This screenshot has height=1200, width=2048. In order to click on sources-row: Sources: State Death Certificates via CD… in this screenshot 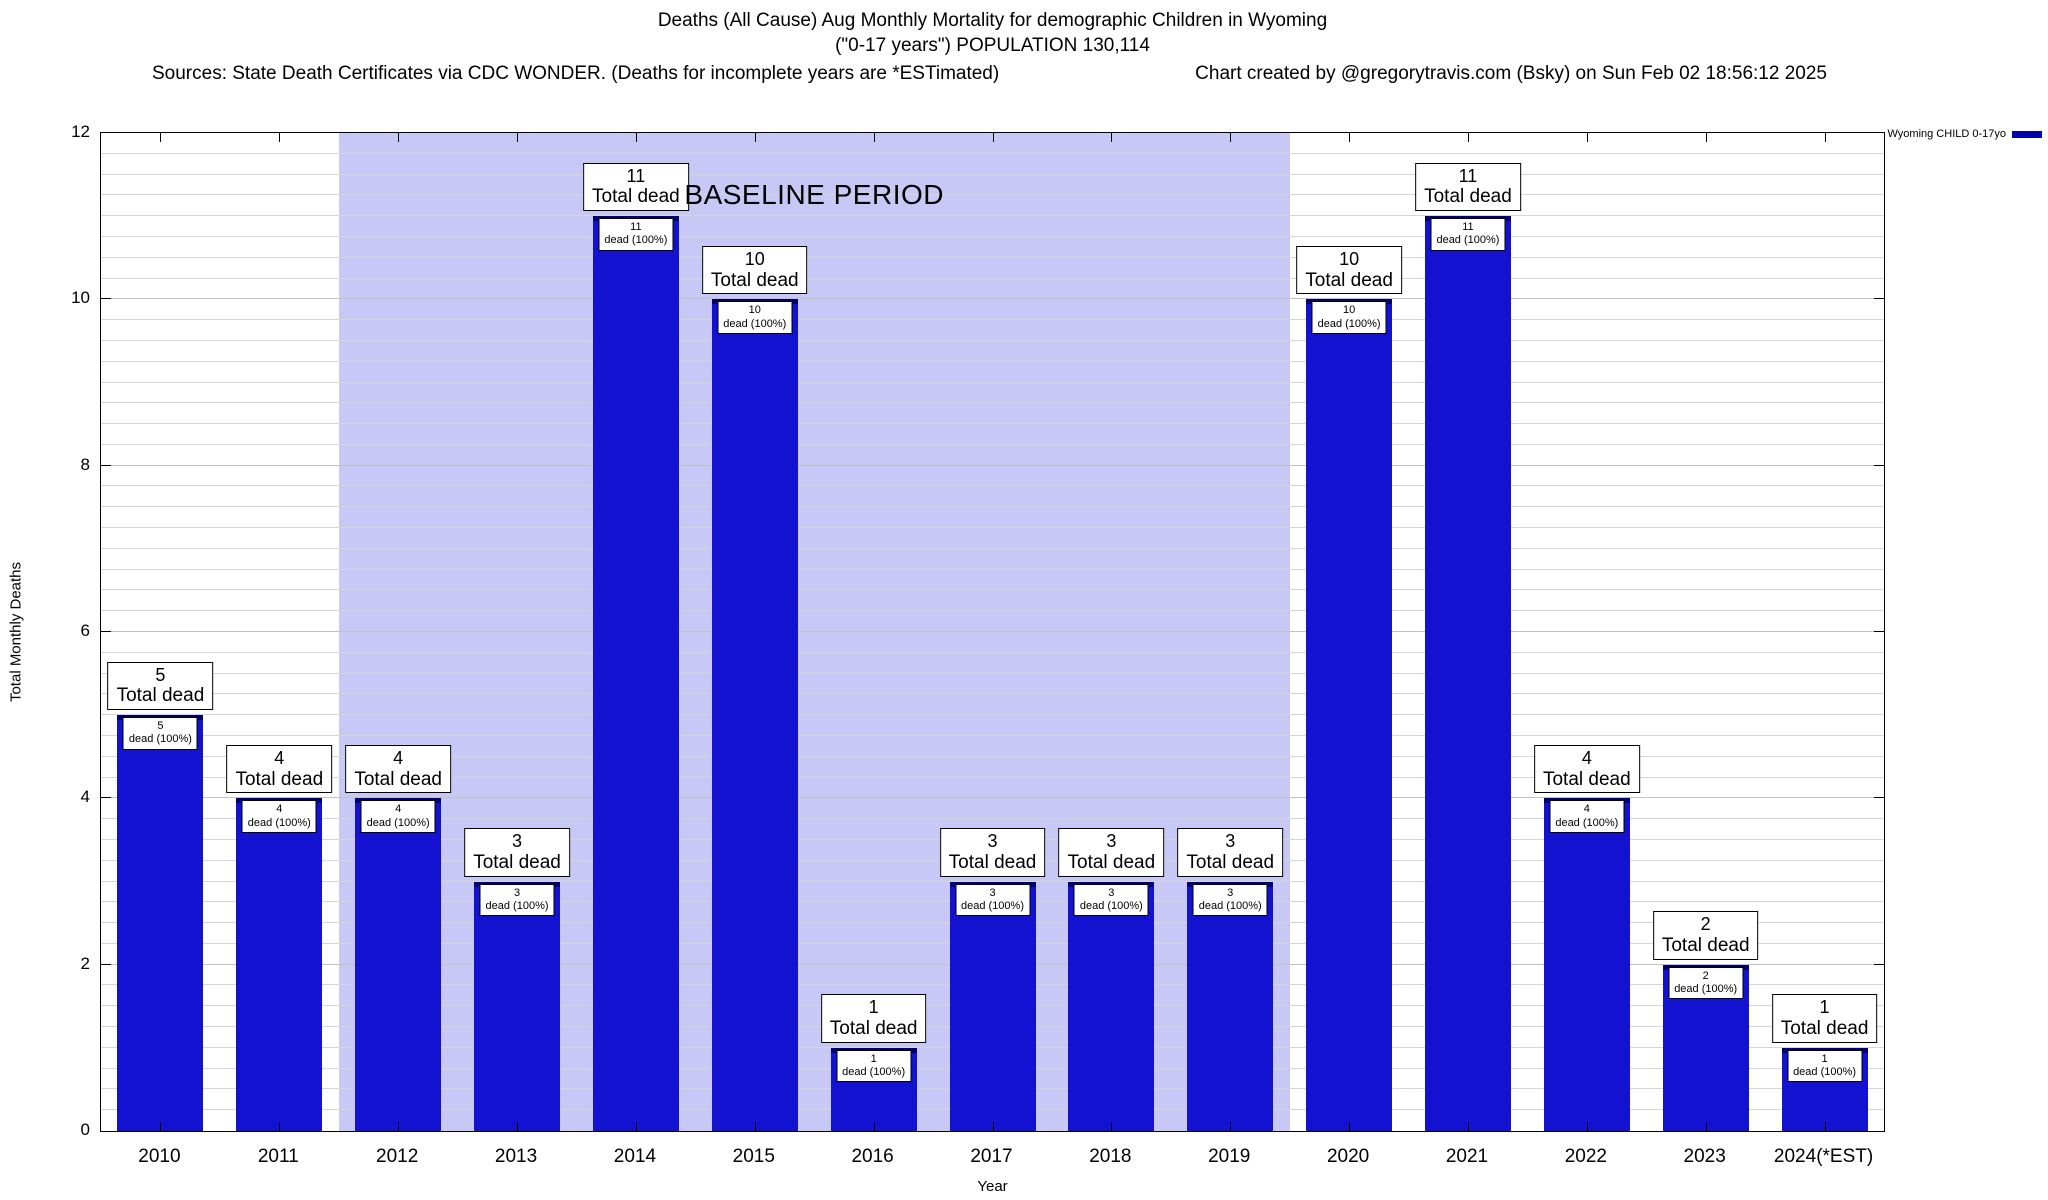, I will do `click(992, 74)`.